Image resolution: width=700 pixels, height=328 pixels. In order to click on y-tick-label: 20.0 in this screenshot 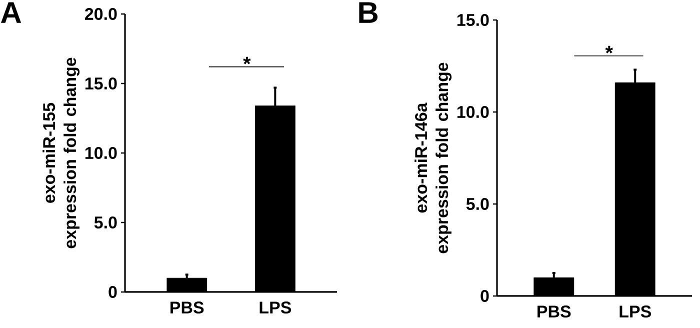, I will do `click(100, 14)`.